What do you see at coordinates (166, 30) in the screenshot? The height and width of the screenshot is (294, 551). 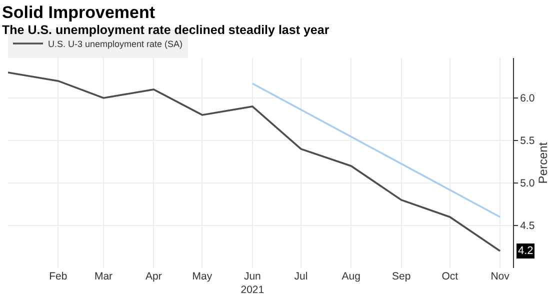 I see `chart-subtitle: The U.S. unemployment rate declined steadily last year` at bounding box center [166, 30].